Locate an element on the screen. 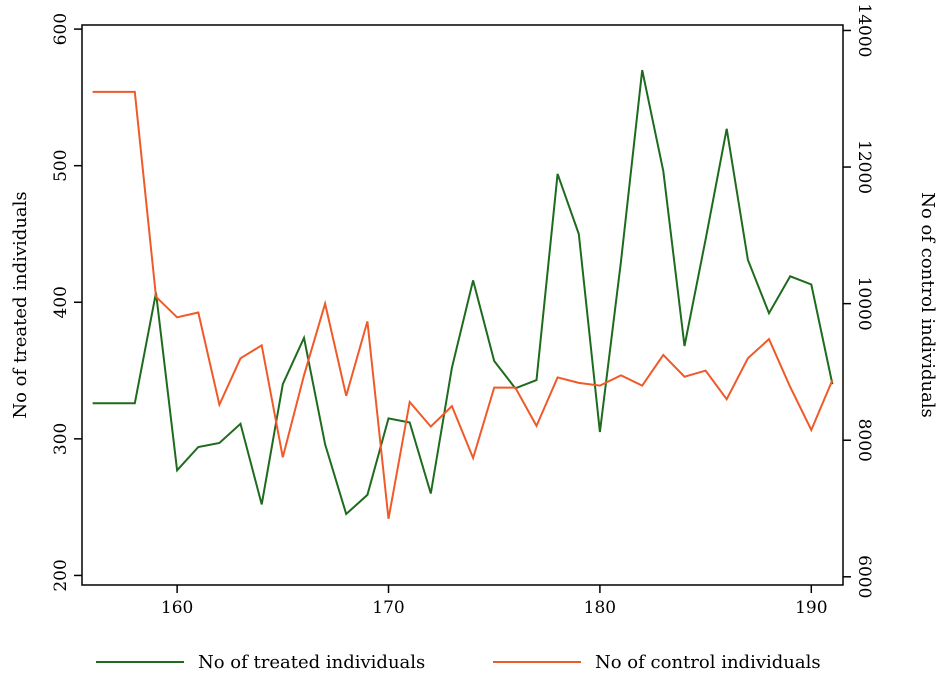 The width and height of the screenshot is (946, 679). y-right-tick-label: 10000 is located at coordinates (864, 304).